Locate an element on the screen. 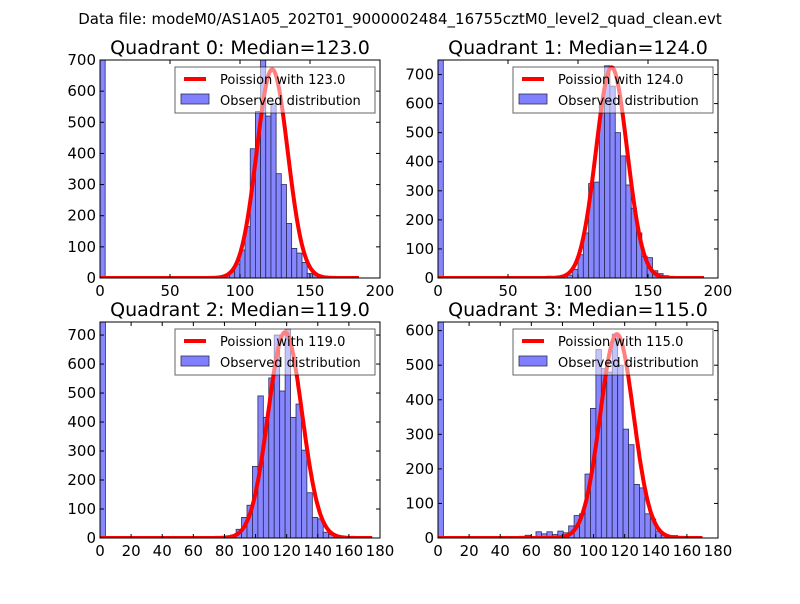  legend-curve-label: Poission with 119.0 is located at coordinates (282, 342).